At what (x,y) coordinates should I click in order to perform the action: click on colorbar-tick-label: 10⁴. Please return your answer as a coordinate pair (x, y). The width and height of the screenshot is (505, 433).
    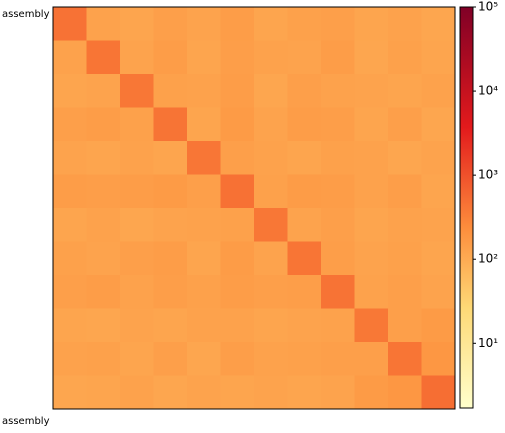
    Looking at the image, I should click on (488, 91).